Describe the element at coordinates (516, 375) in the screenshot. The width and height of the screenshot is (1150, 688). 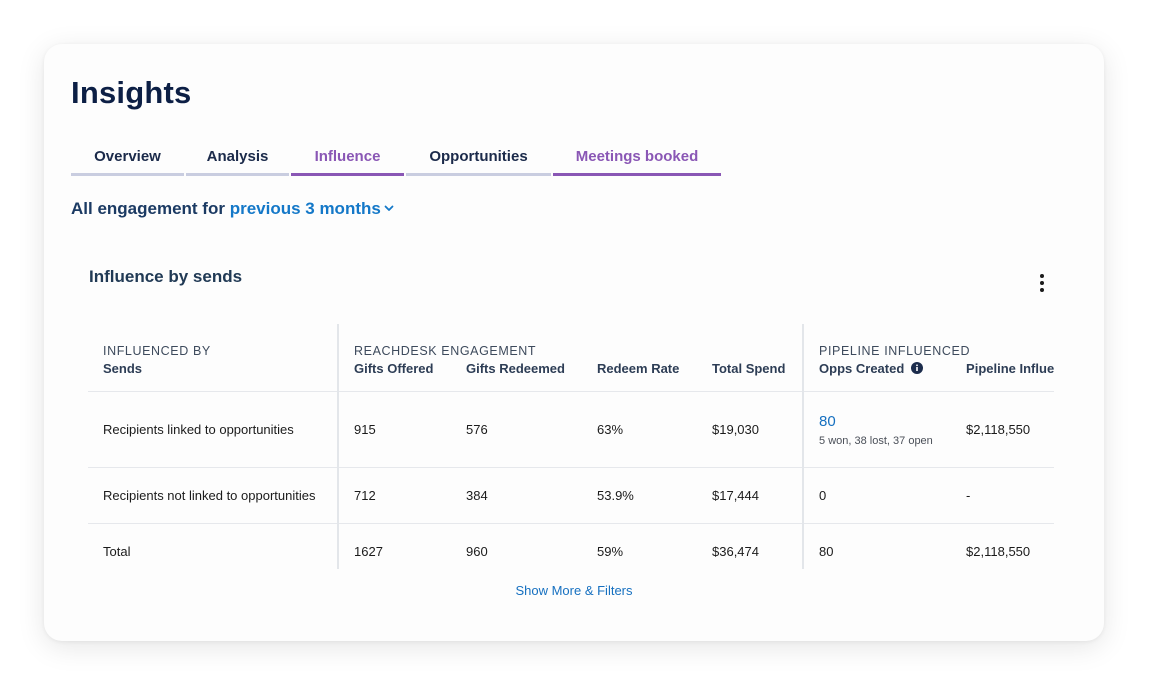
I see `col-header-gifts-redeemed: Gifts Redeemed` at that location.